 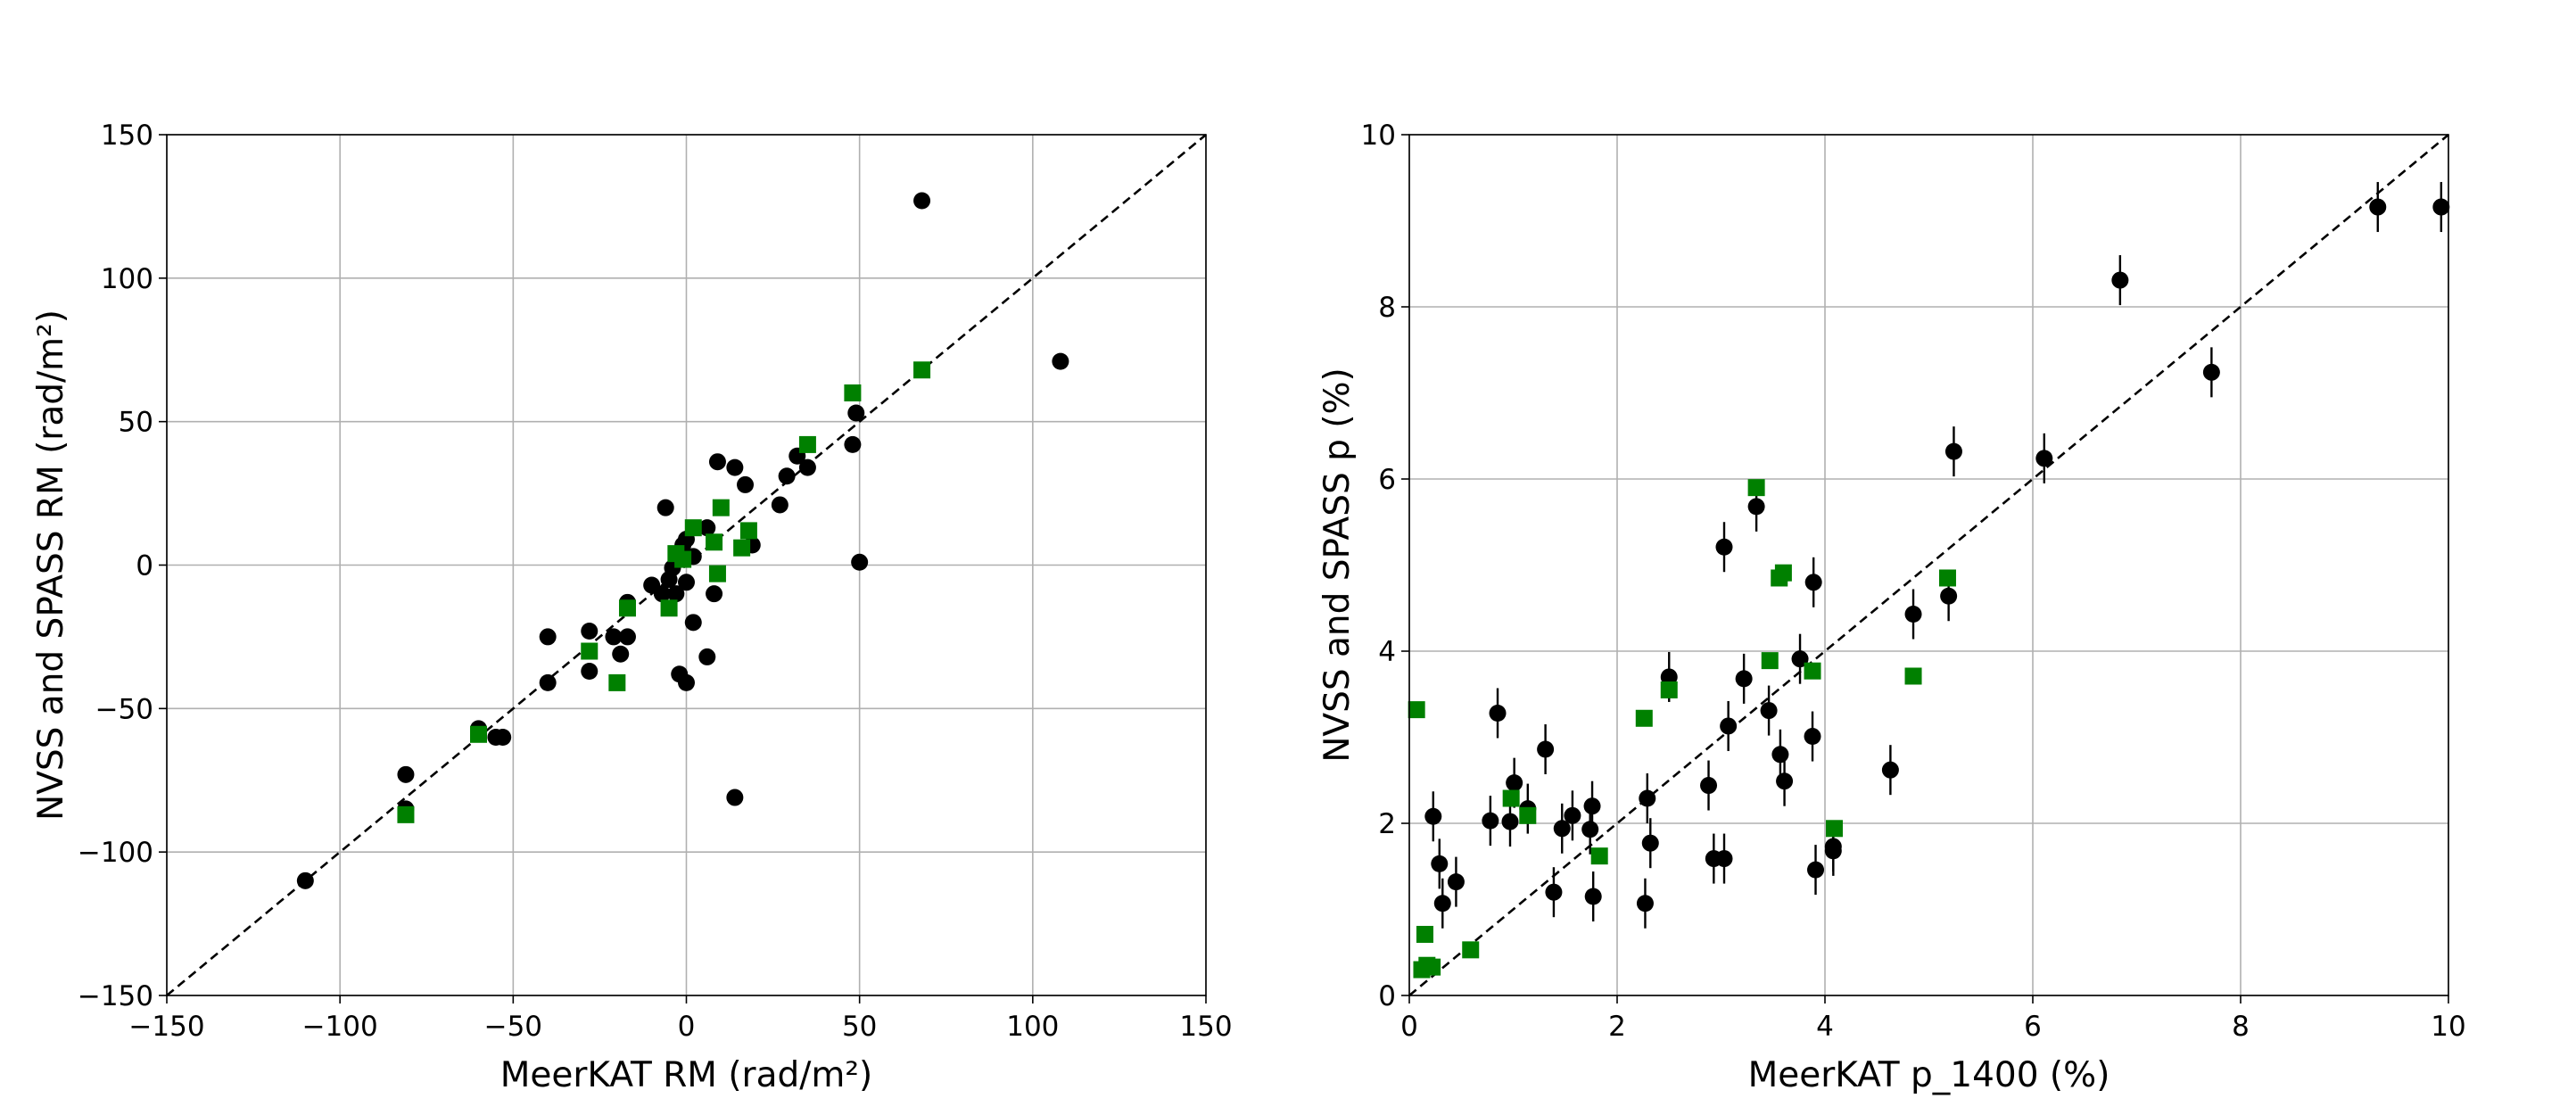 I want to click on x-axis-label: MeerKAT RM (rad/m²), so click(x=686, y=1075).